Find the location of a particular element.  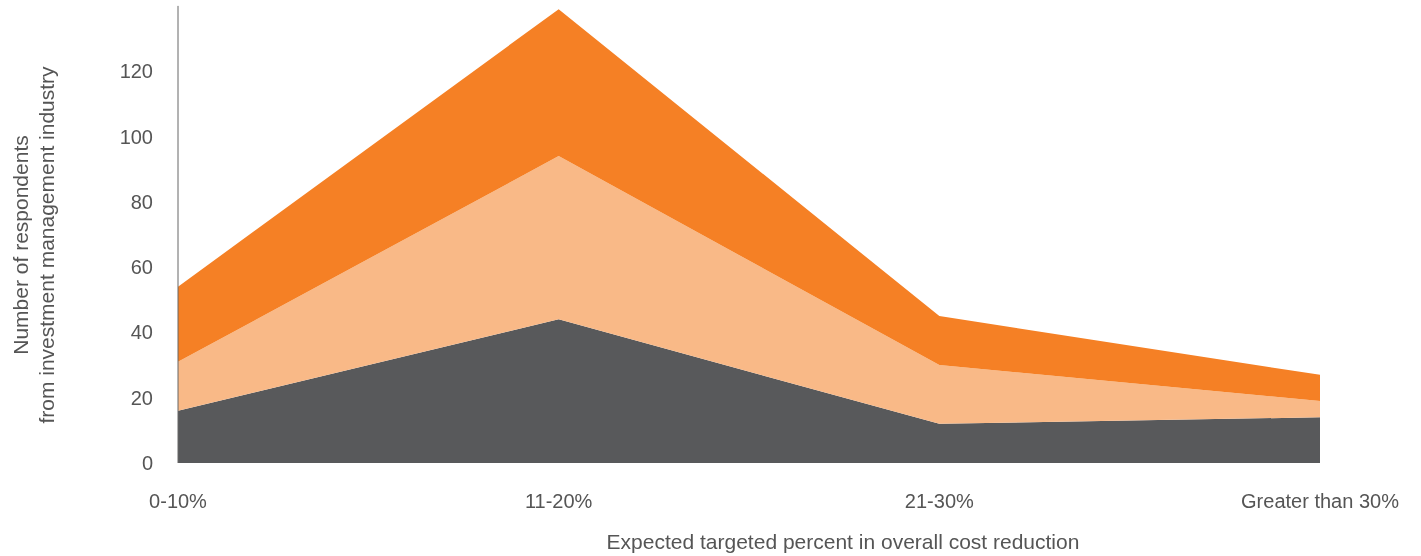

y-tick-label: 40 is located at coordinates (141, 332).